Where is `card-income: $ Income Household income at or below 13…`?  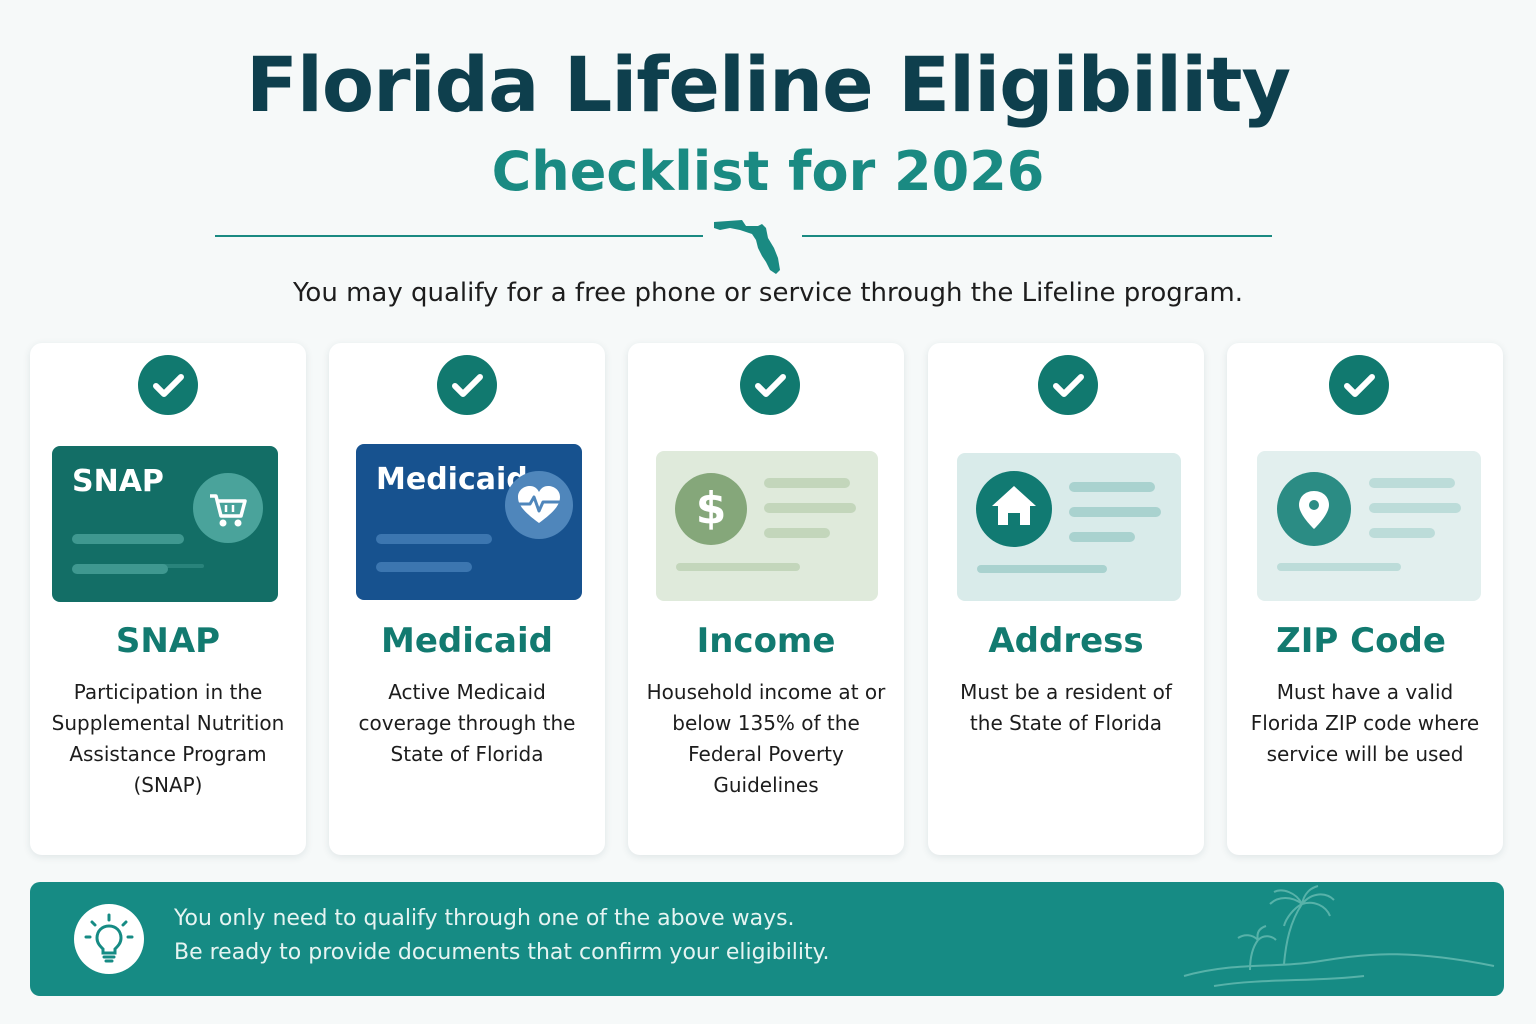
card-income: $ Income Household income at or below 13… is located at coordinates (766, 599).